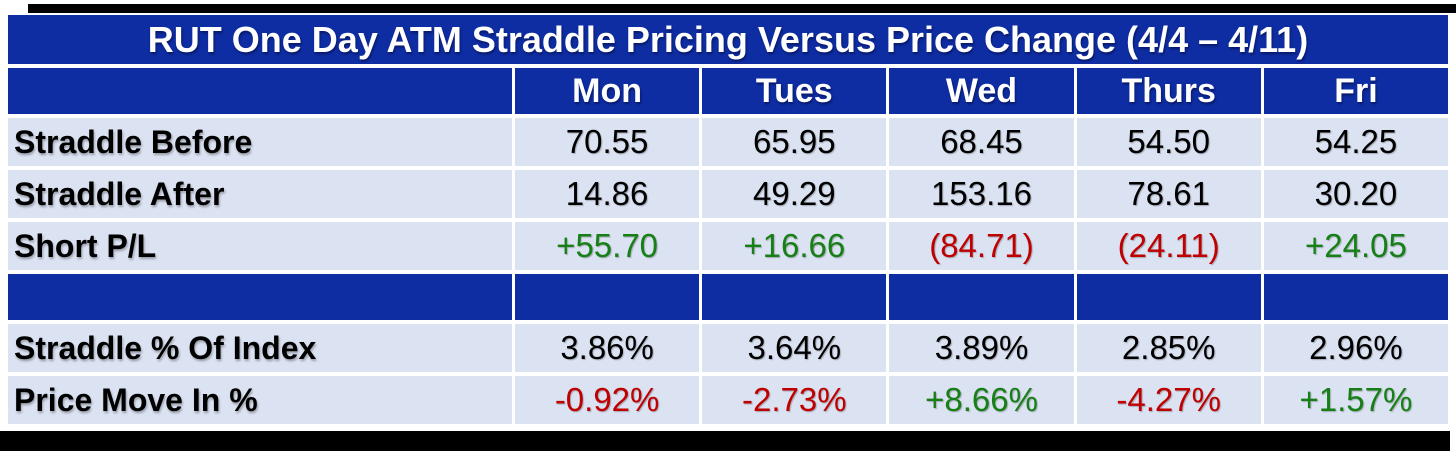 The height and width of the screenshot is (454, 1456). I want to click on table-cell: (24.11), so click(1168, 246).